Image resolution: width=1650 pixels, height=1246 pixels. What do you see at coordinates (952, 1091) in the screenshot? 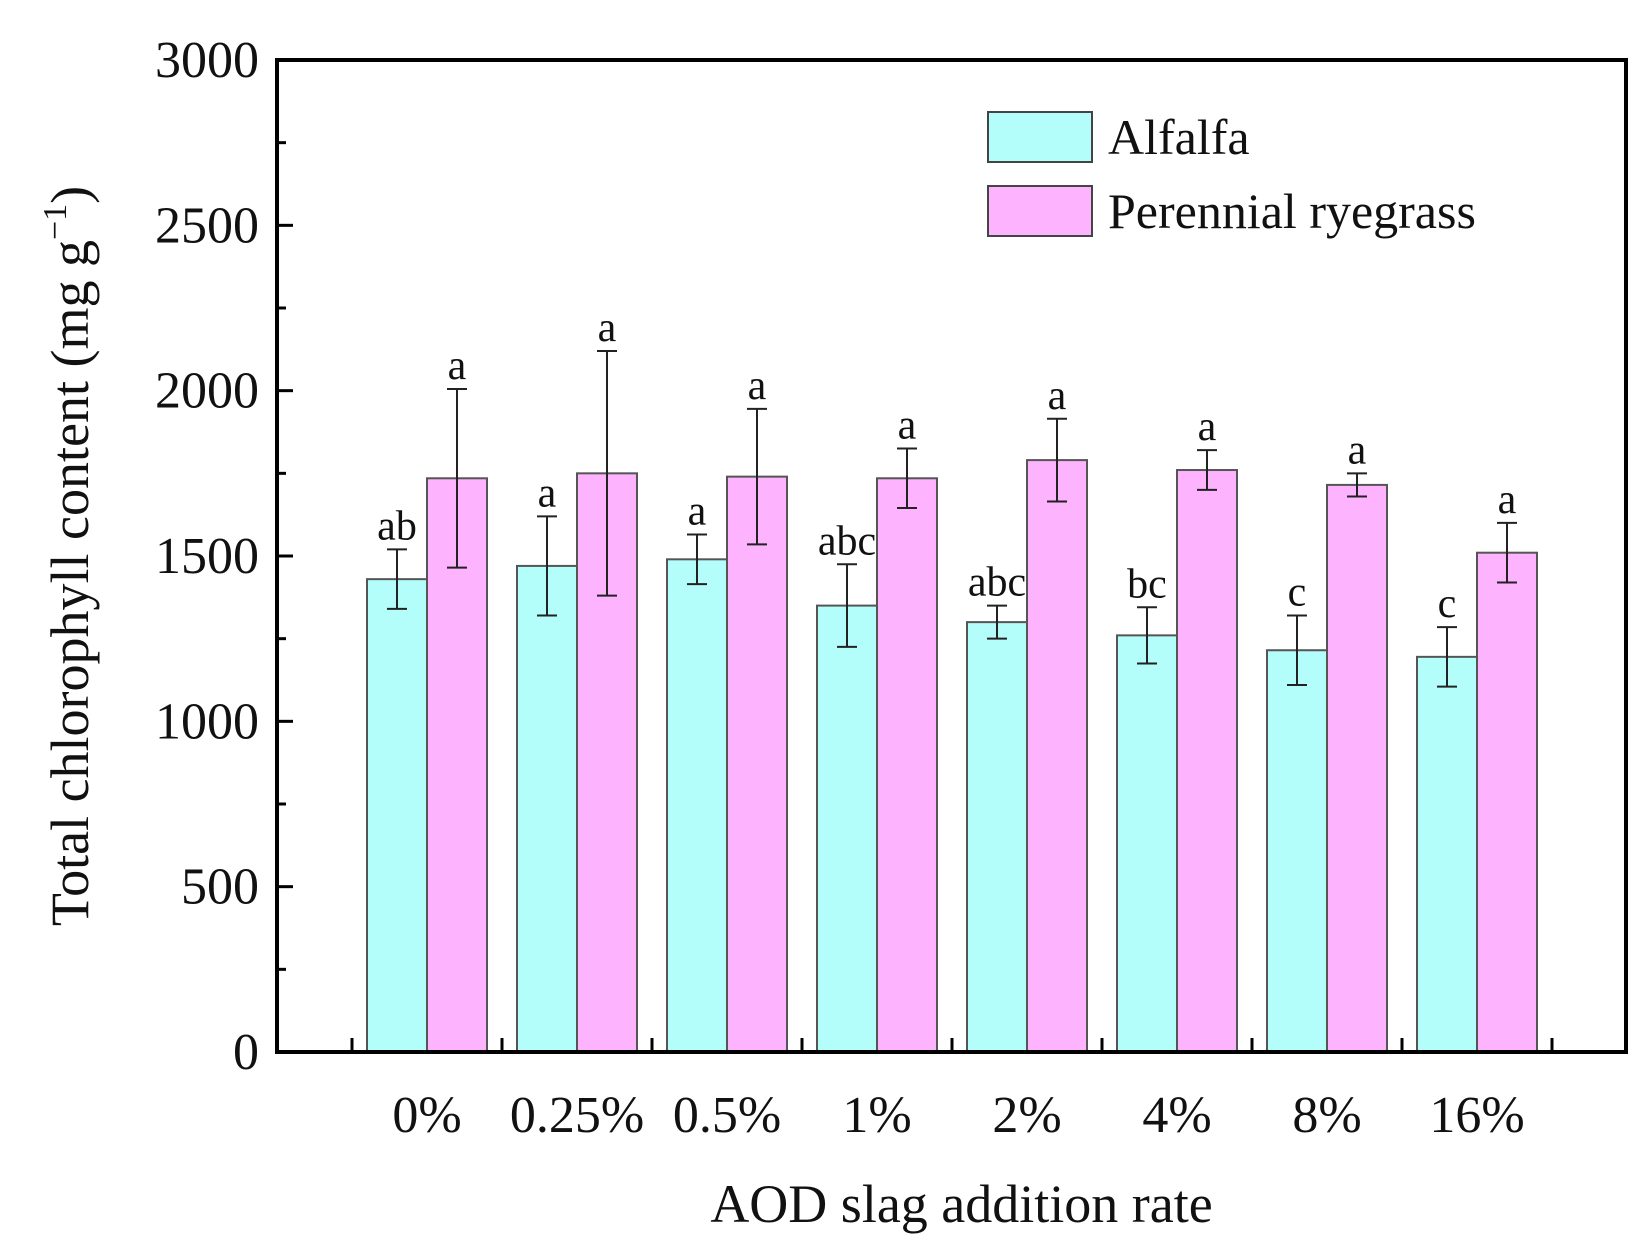
I see `x-axis: 0% 0.25% 0.5% 1% 2% 4% 8% 16%` at bounding box center [952, 1091].